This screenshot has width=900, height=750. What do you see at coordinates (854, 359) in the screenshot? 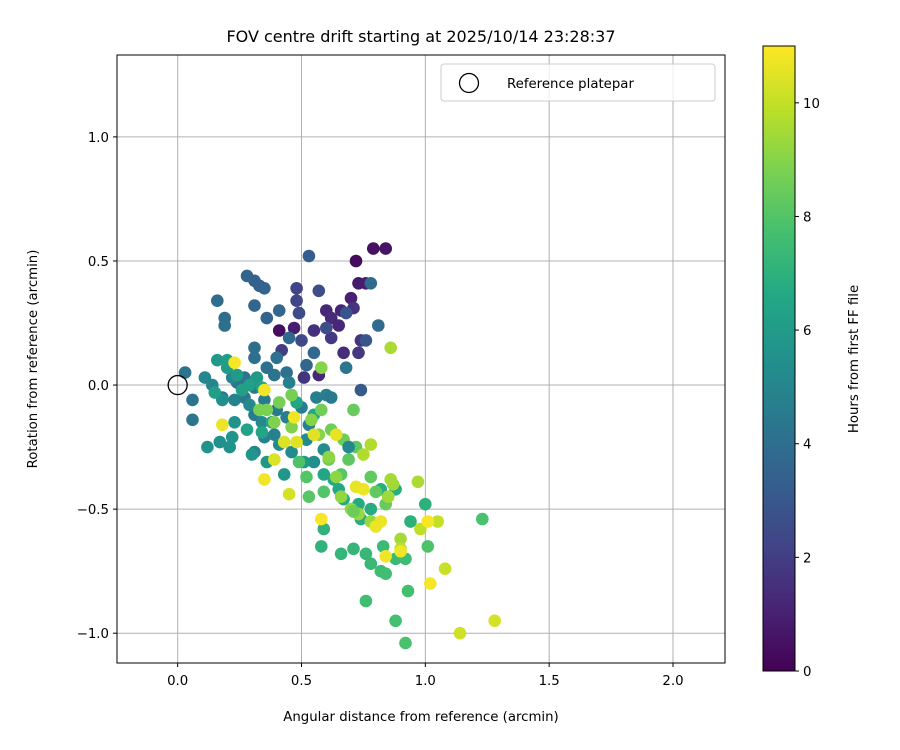
I see `colorbar-label: Hours from first FF file` at bounding box center [854, 359].